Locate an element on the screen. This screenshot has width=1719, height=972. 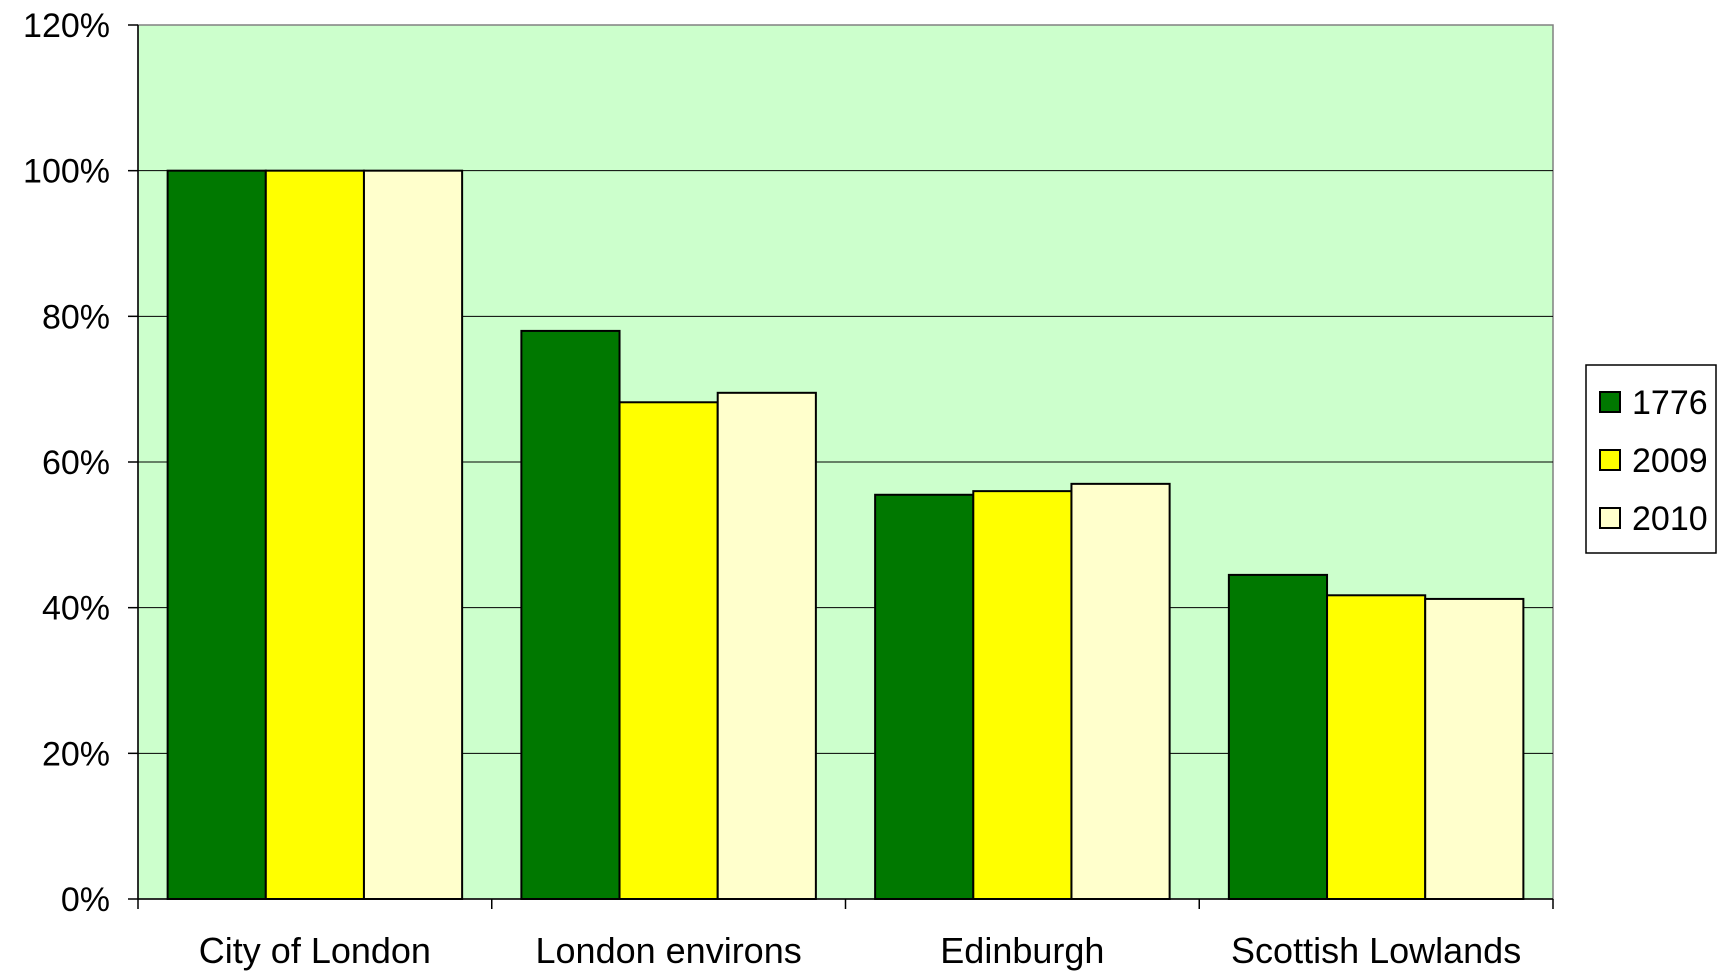
legend: 1776 2009 2010 is located at coordinates (1651, 459).